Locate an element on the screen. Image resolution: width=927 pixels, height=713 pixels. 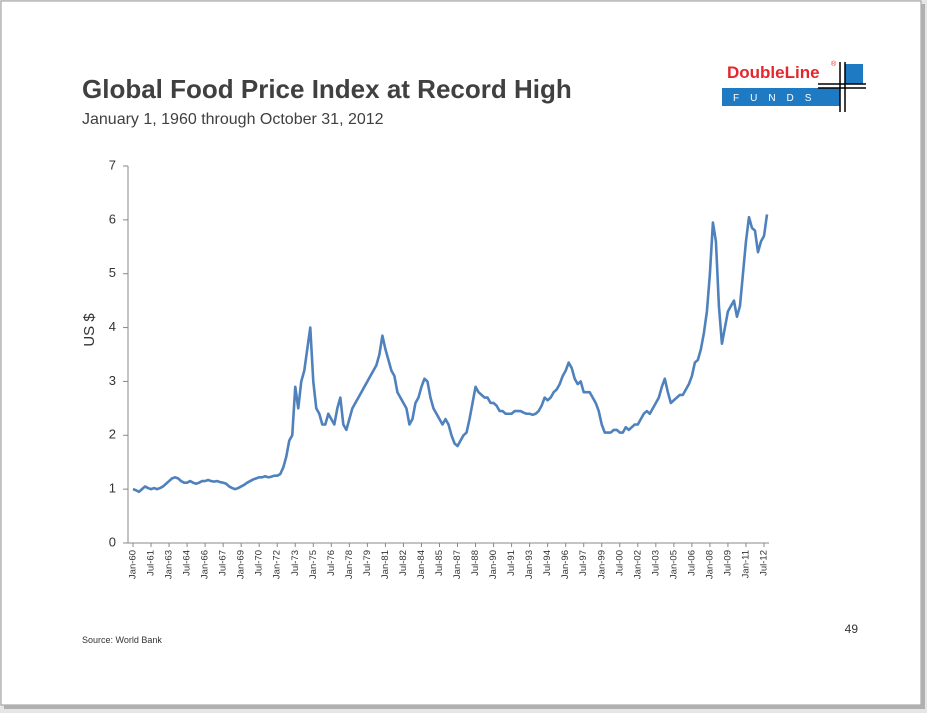
x-tick-label: Jan-75 is located at coordinates (313, 564).